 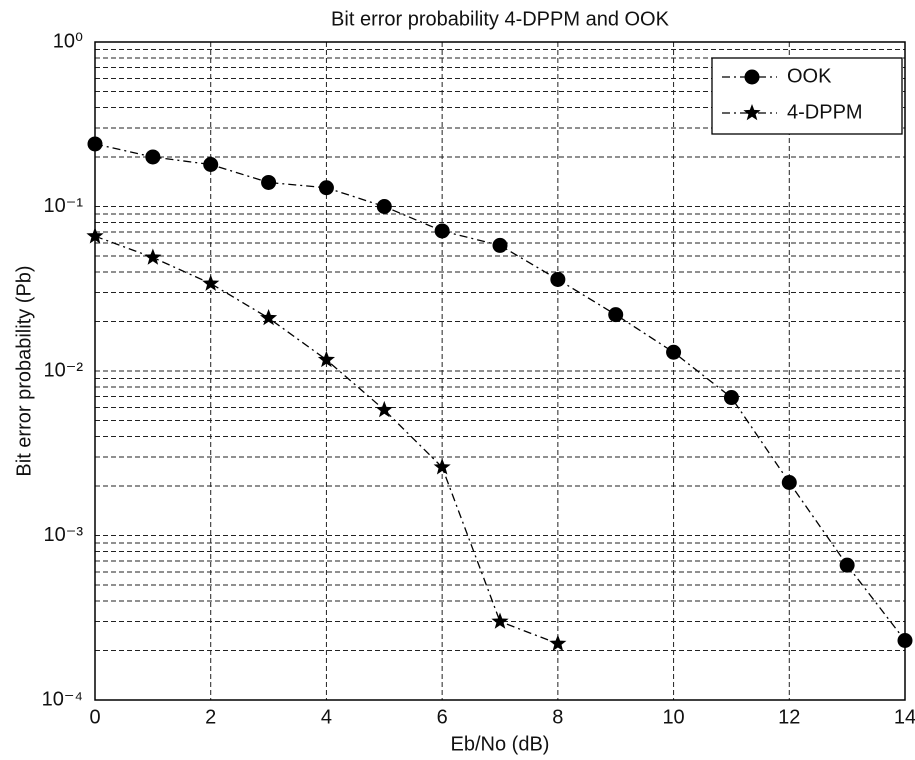 What do you see at coordinates (64, 206) in the screenshot?
I see `y-tick-label: 10⁻¹` at bounding box center [64, 206].